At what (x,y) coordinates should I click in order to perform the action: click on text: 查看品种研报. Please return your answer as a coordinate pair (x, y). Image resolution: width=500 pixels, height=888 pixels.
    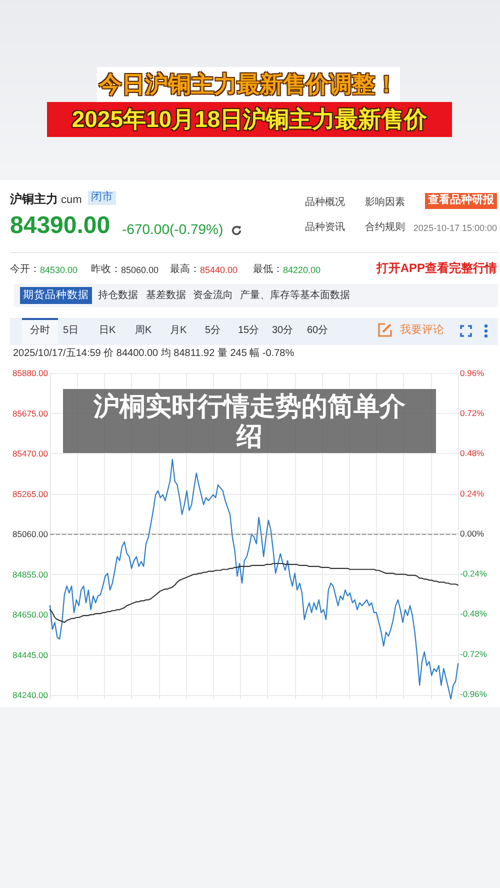
    Looking at the image, I should click on (461, 201).